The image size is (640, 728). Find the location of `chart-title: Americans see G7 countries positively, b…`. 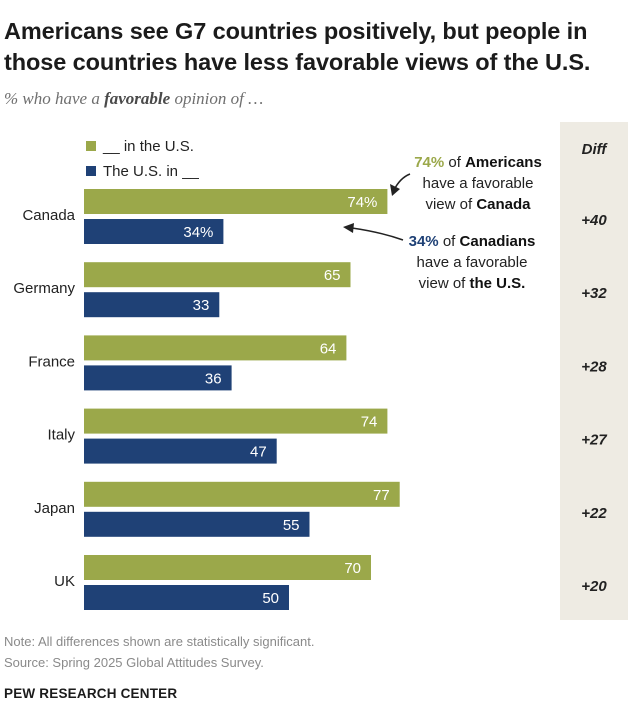

chart-title: Americans see G7 countries positively, b… is located at coordinates (297, 46).